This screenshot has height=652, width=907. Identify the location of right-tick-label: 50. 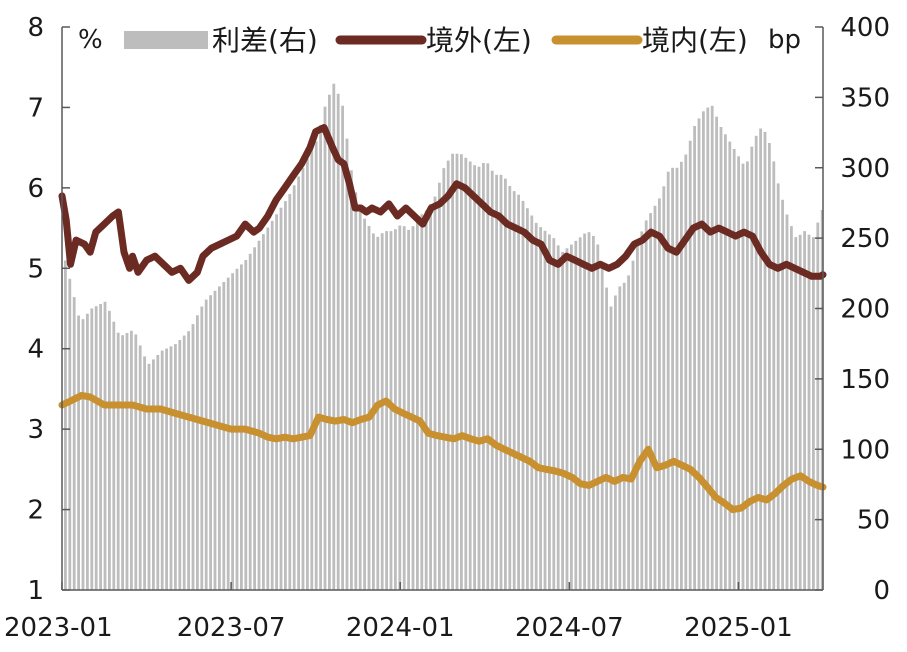
(873, 521).